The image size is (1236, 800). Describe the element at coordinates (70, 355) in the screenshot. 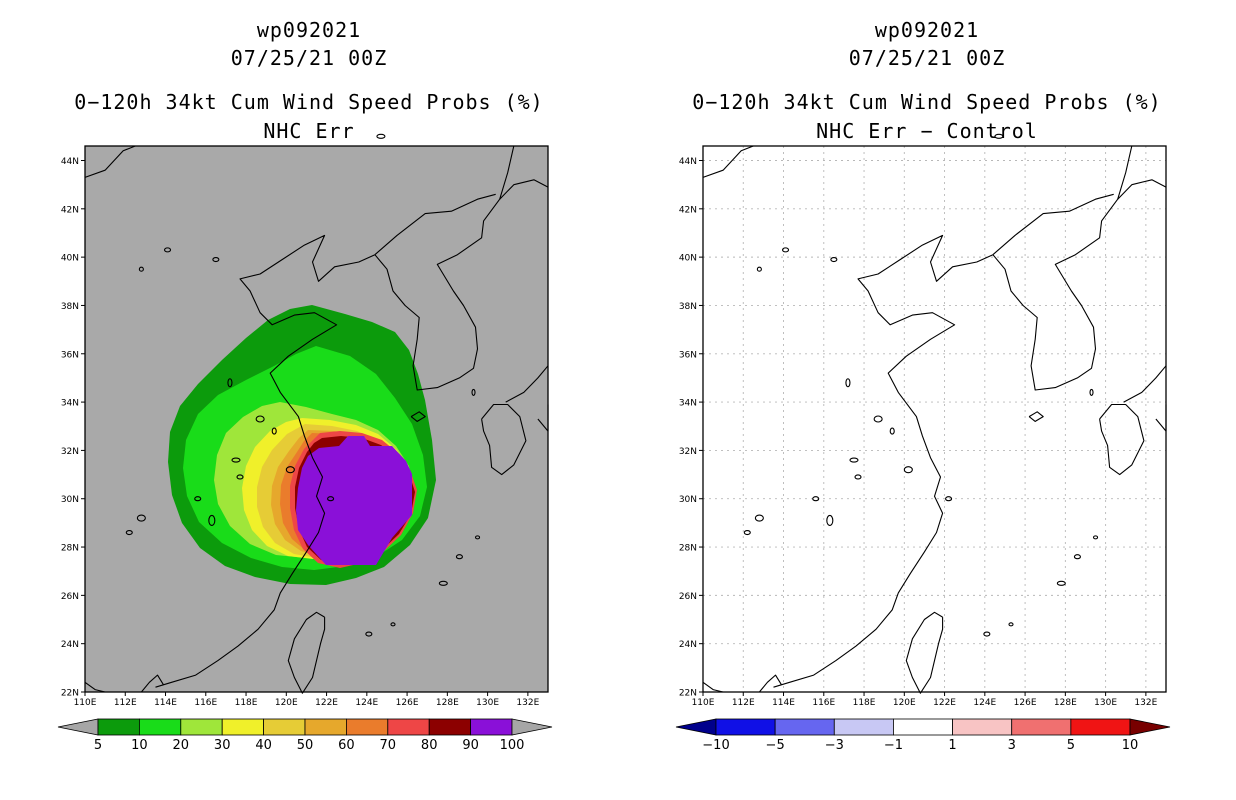

I see `lat-tick-label: 36N` at that location.